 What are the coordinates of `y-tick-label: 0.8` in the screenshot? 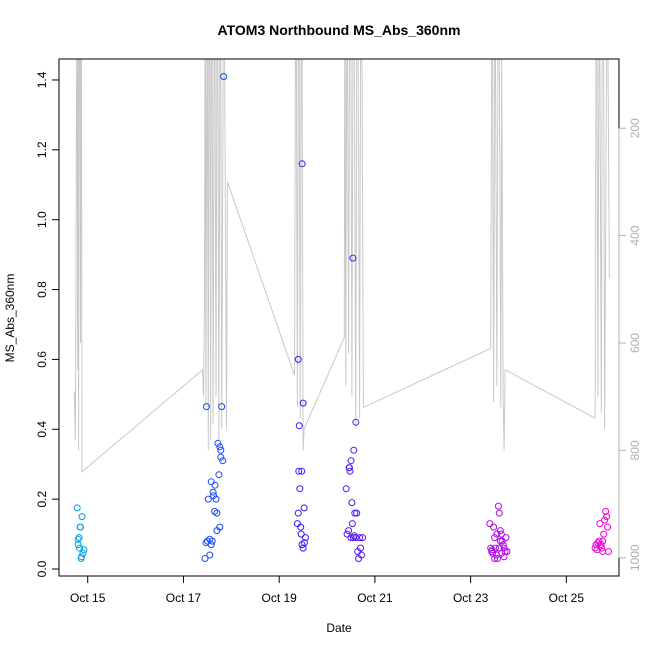 It's located at (42, 289).